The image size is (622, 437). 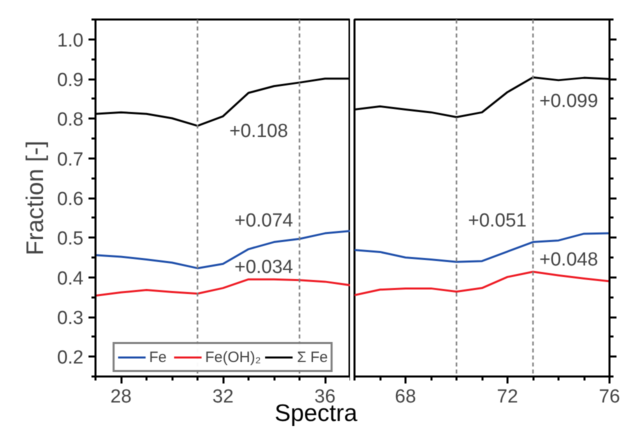 What do you see at coordinates (507, 397) in the screenshot?
I see `x-tick-label: 72` at bounding box center [507, 397].